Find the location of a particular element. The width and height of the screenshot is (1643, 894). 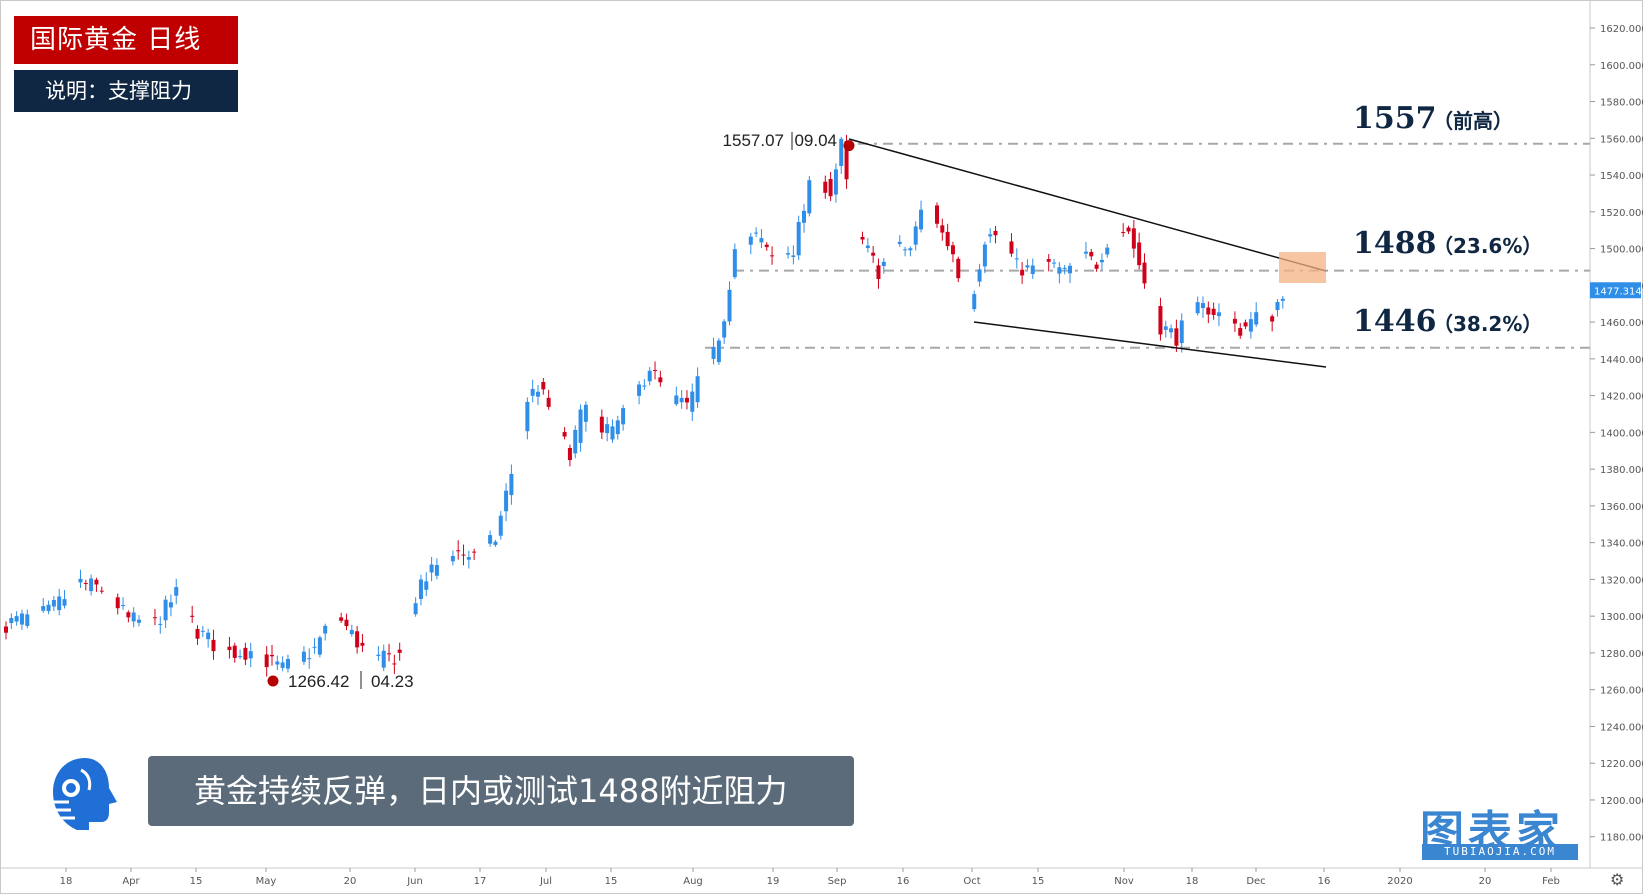

level-note: （38.2%） is located at coordinates (1487, 324).